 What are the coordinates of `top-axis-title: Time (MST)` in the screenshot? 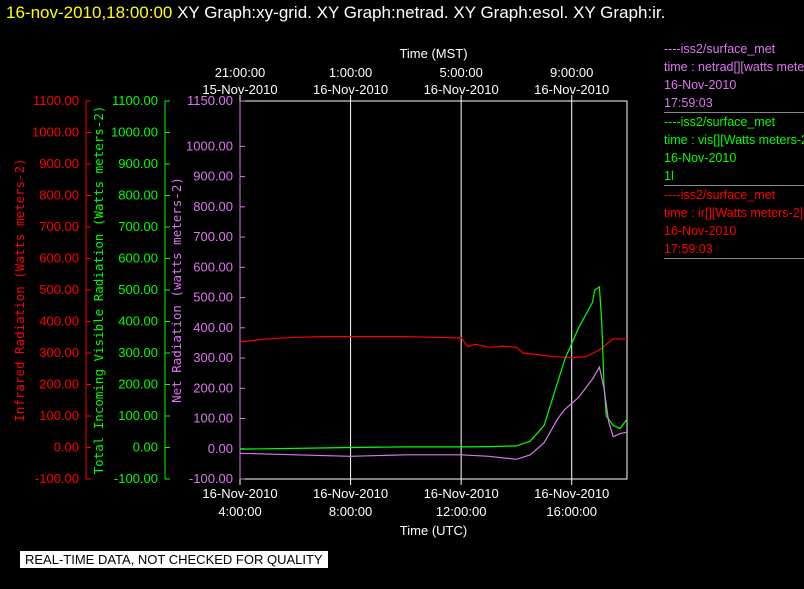 It's located at (433, 53).